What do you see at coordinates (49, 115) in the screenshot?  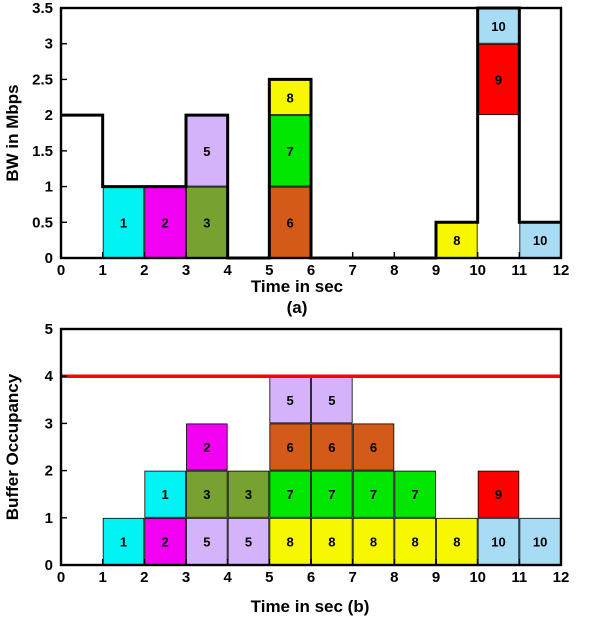 I see `chart-a-ytick-label: 2` at bounding box center [49, 115].